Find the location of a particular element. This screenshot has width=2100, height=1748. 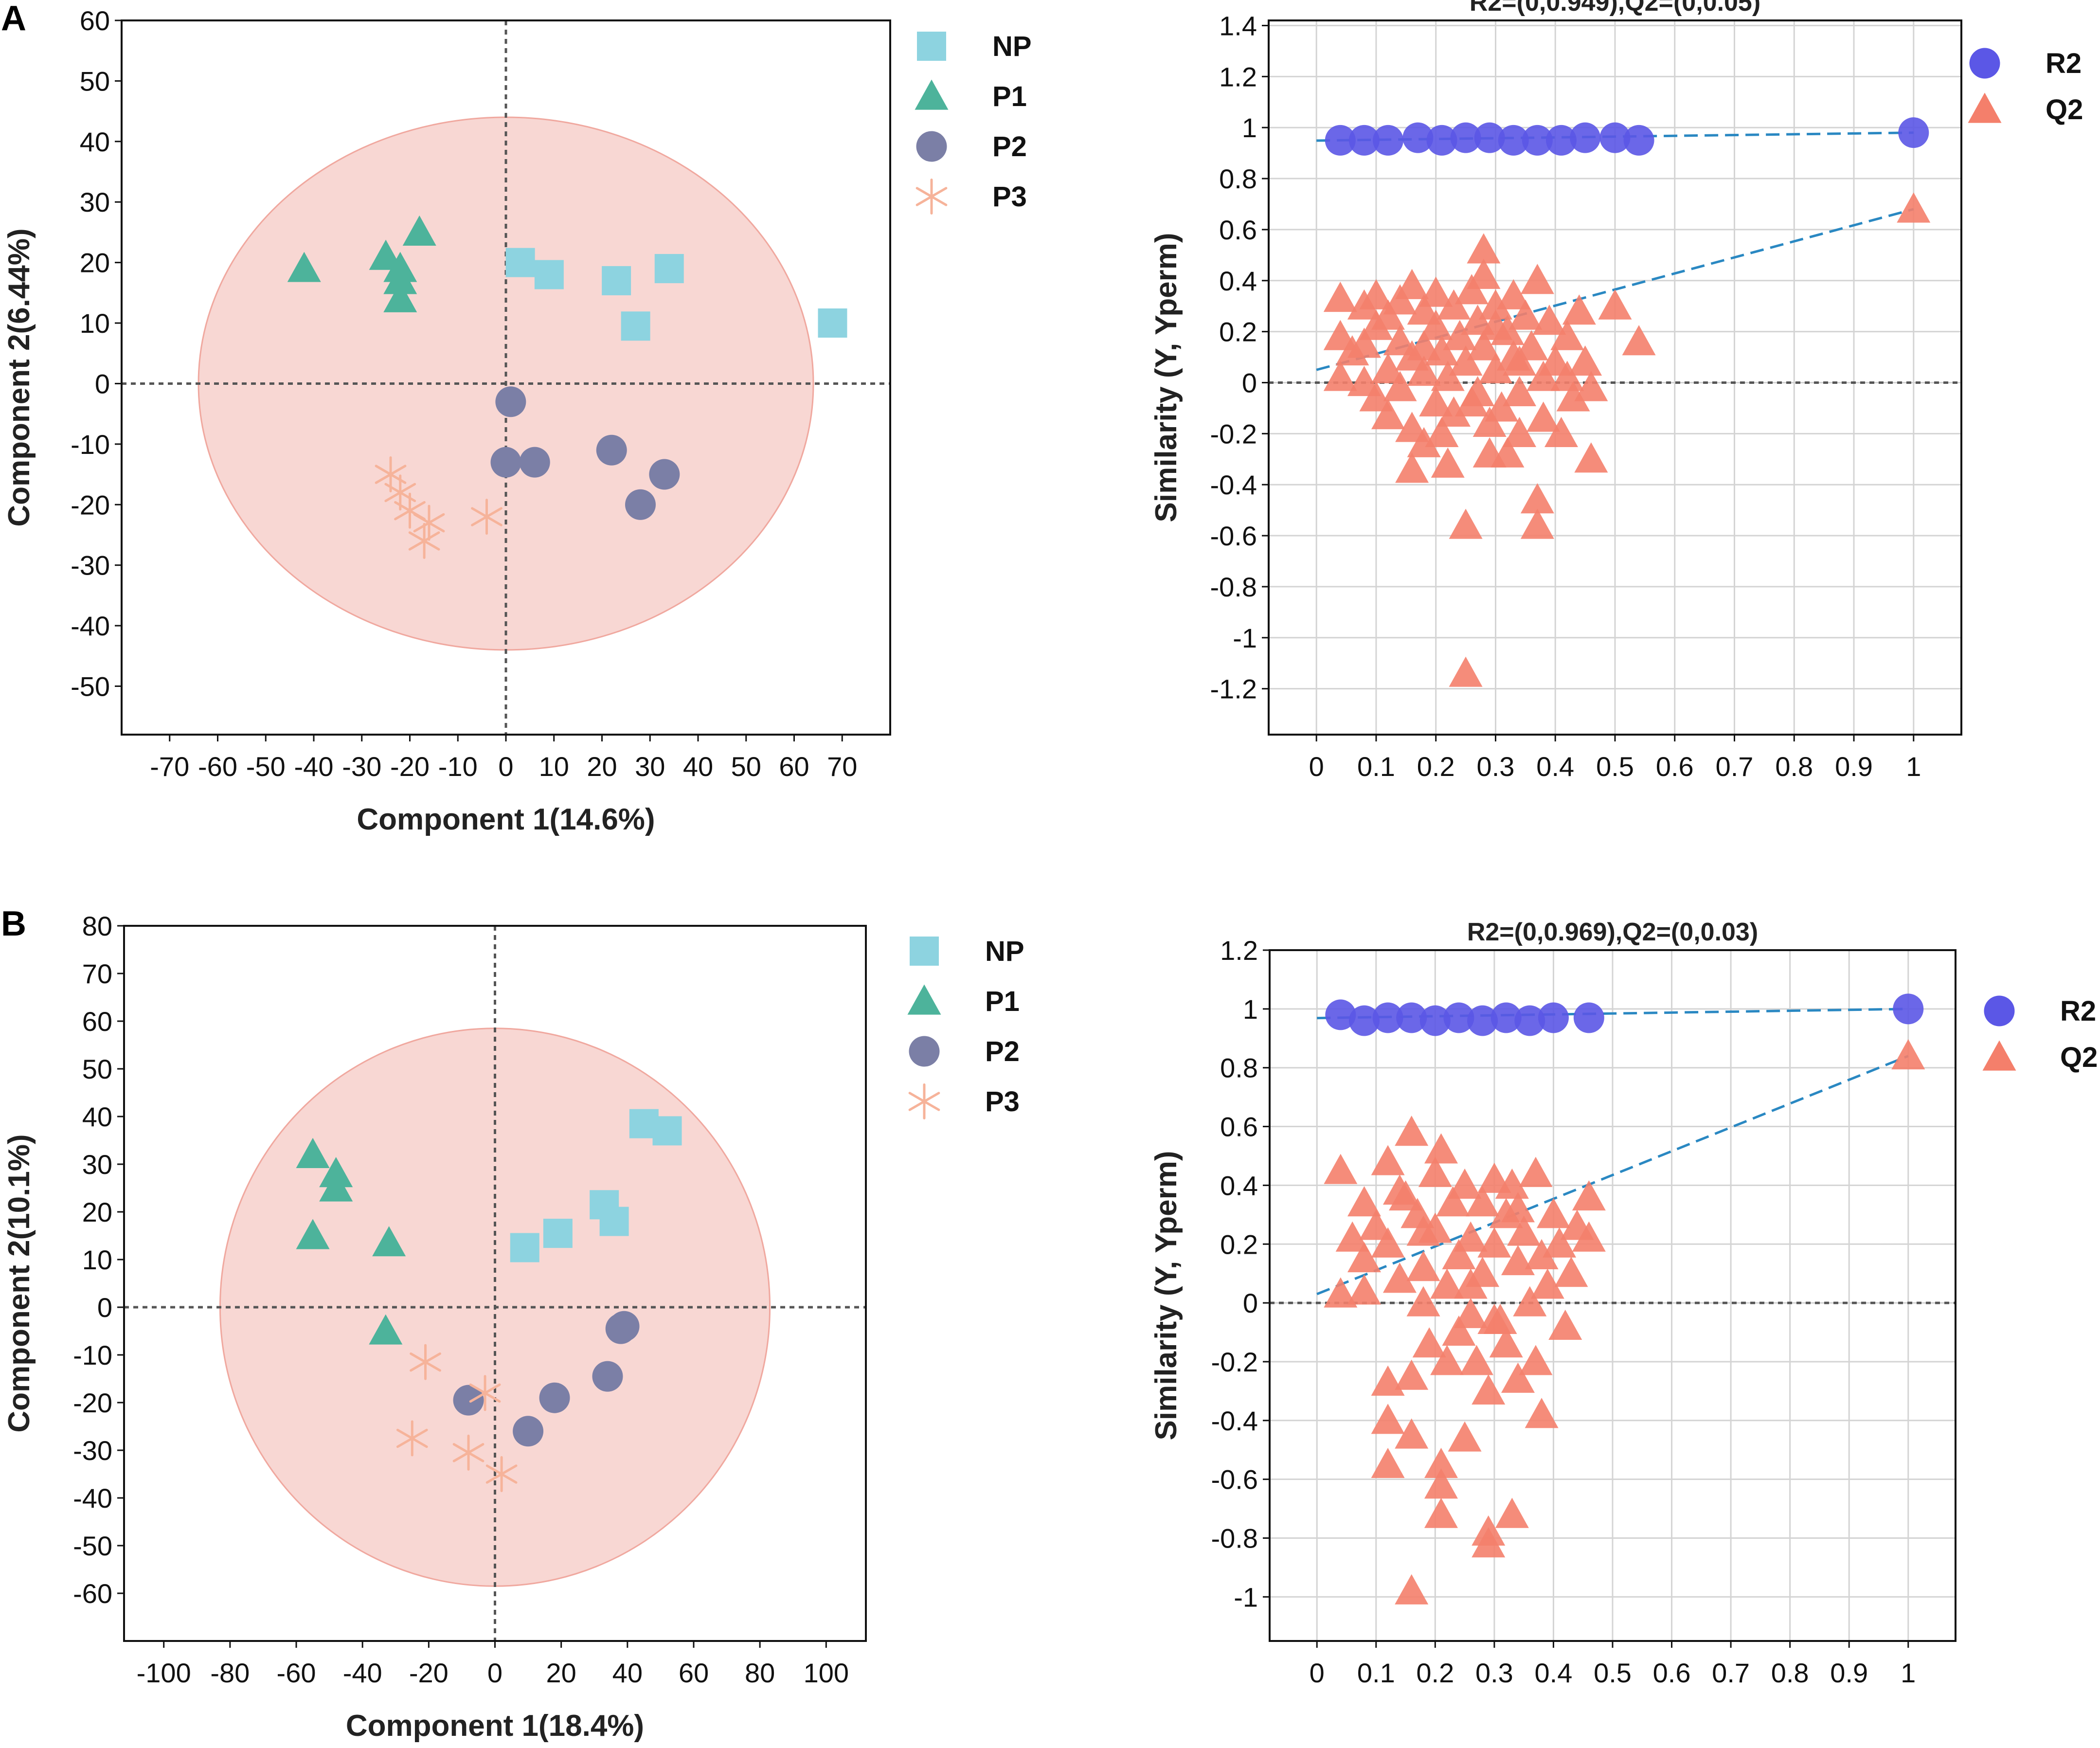

y-tick-label: 0.8 is located at coordinates (1238, 178).